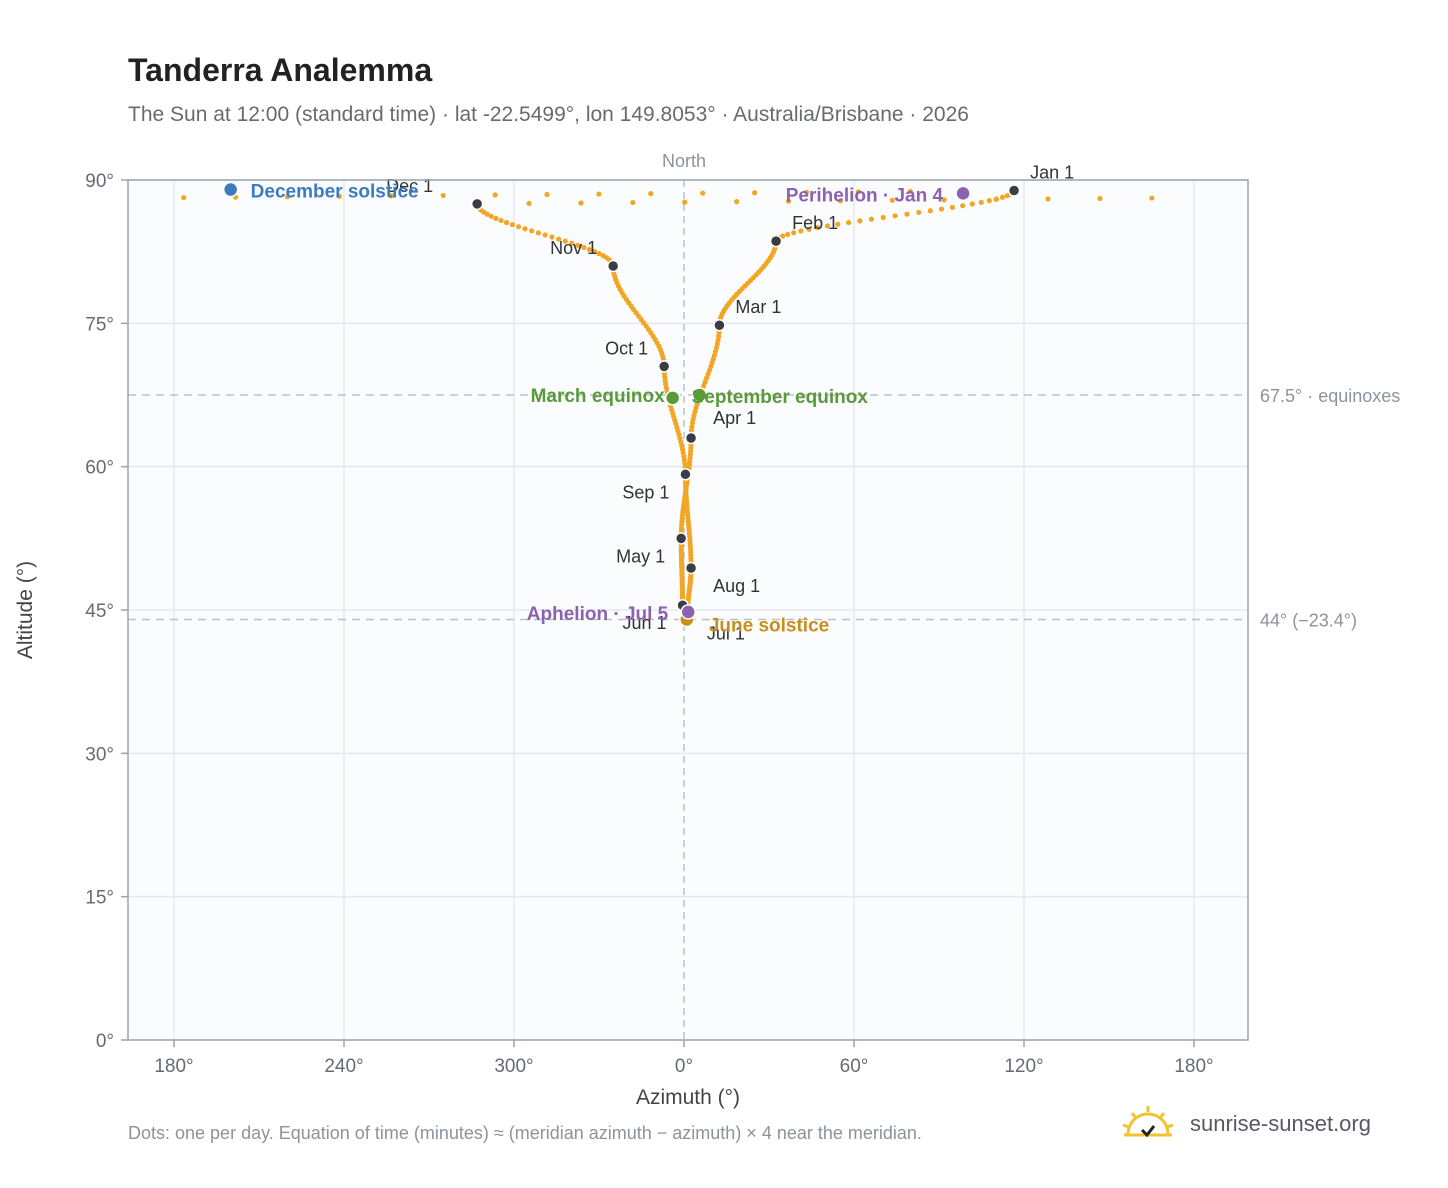  I want to click on event-label: June solstice, so click(769, 626).